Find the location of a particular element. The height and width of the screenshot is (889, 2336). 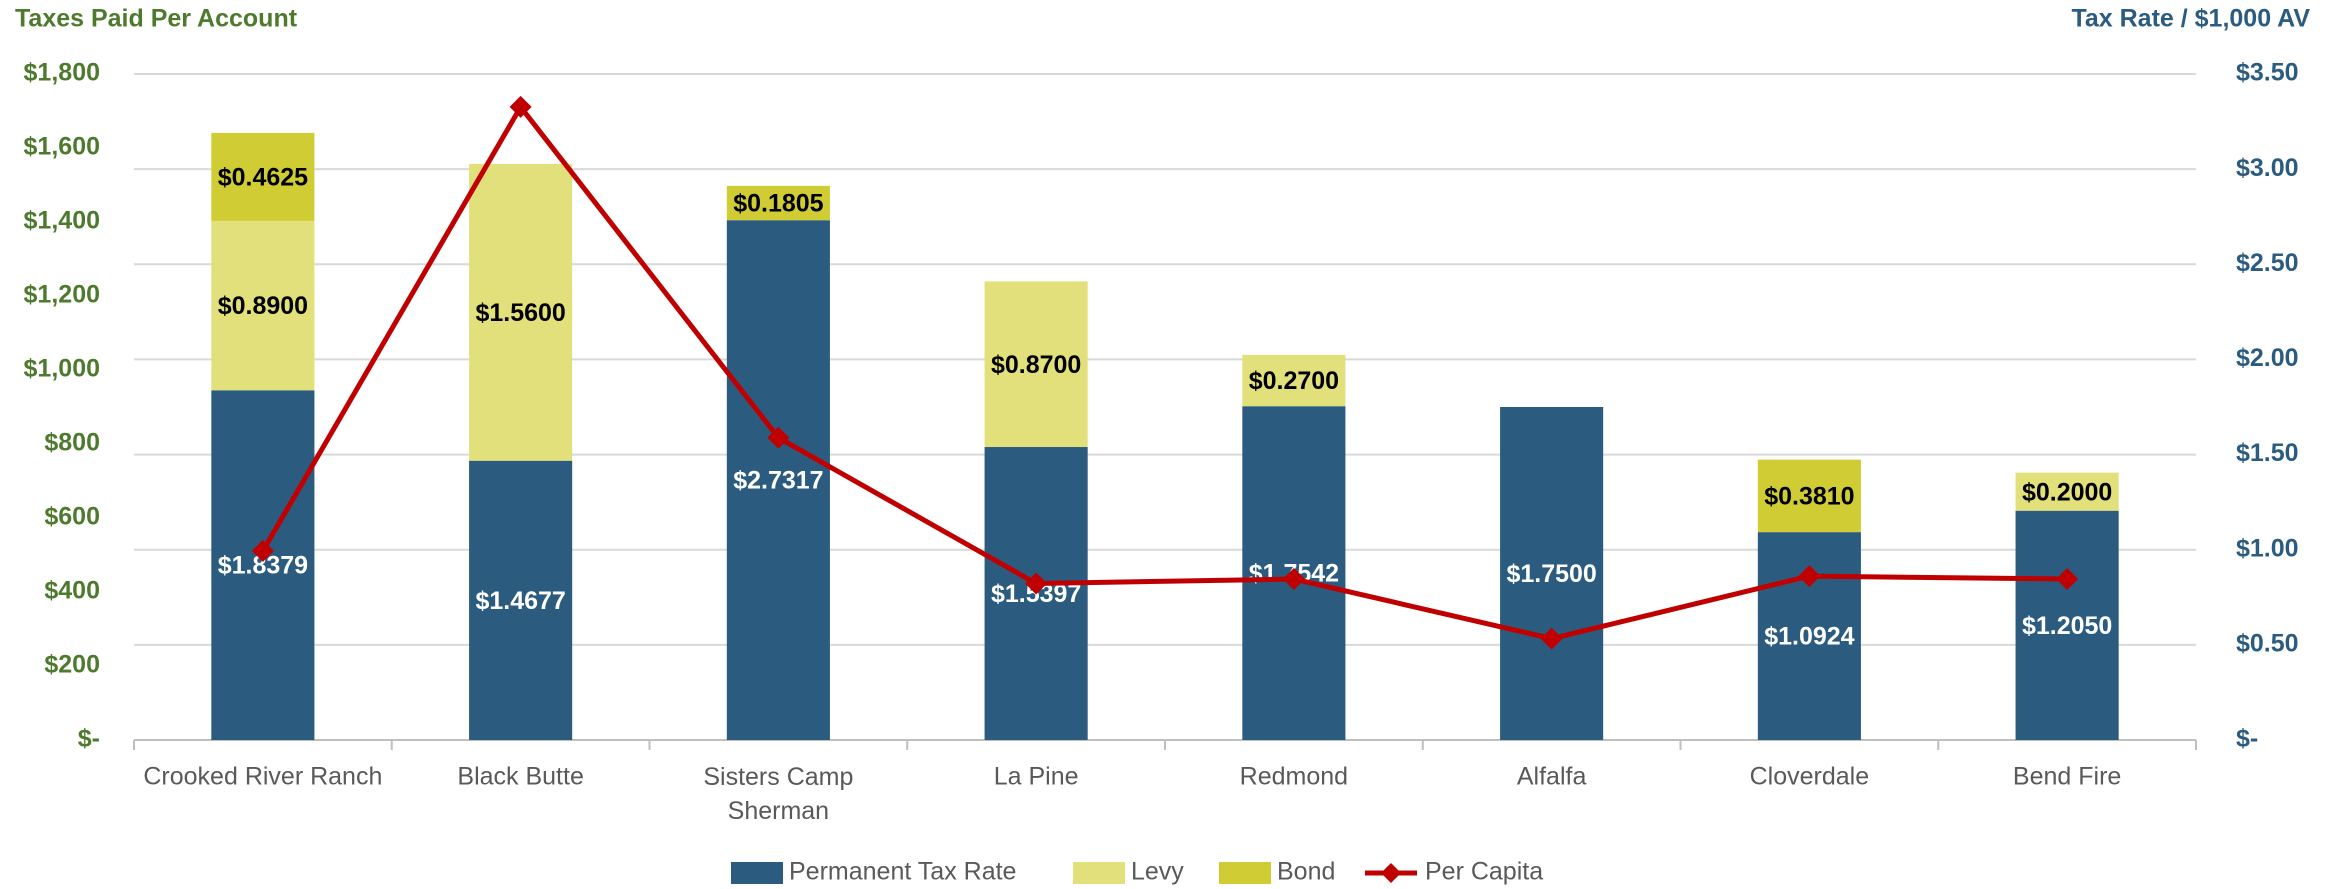

y2-tick-label: $3.00 is located at coordinates (2267, 168).